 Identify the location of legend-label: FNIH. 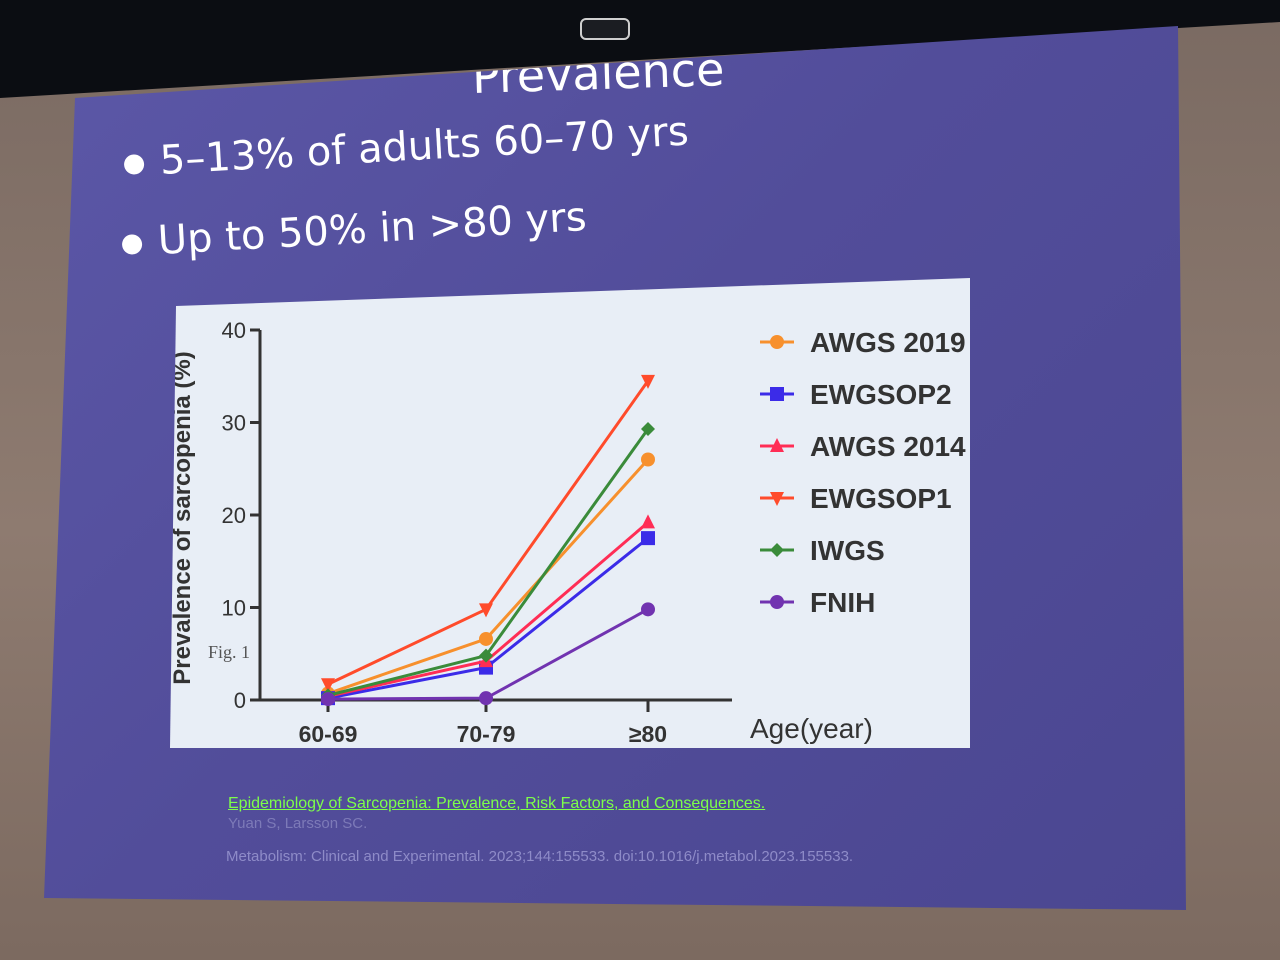
(842, 602).